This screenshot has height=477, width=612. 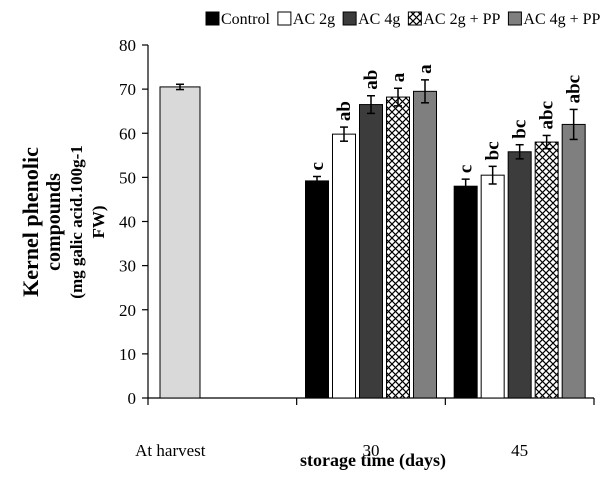 I want to click on x-tick-label: At harvest, so click(x=170, y=450).